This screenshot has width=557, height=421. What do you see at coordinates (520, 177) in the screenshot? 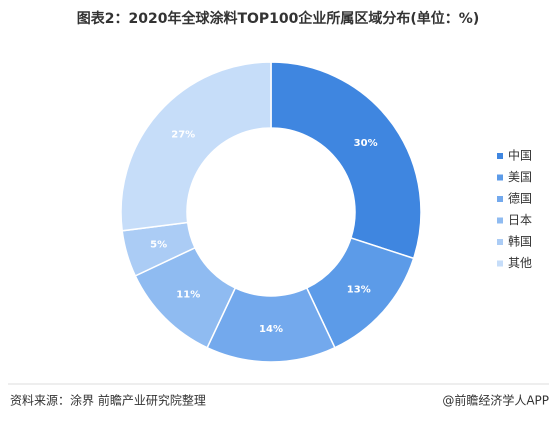
I see `legend-label: 美国` at bounding box center [520, 177].